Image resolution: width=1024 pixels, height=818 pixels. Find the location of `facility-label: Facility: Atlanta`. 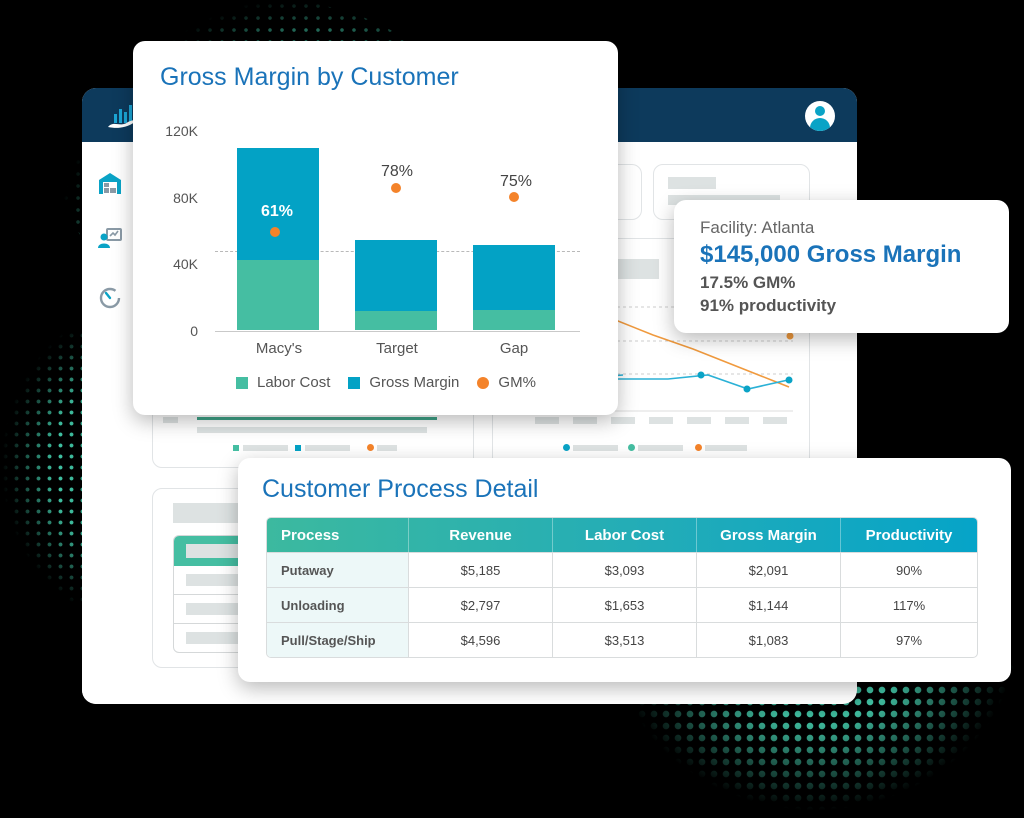

facility-label: Facility: Atlanta is located at coordinates (757, 227).